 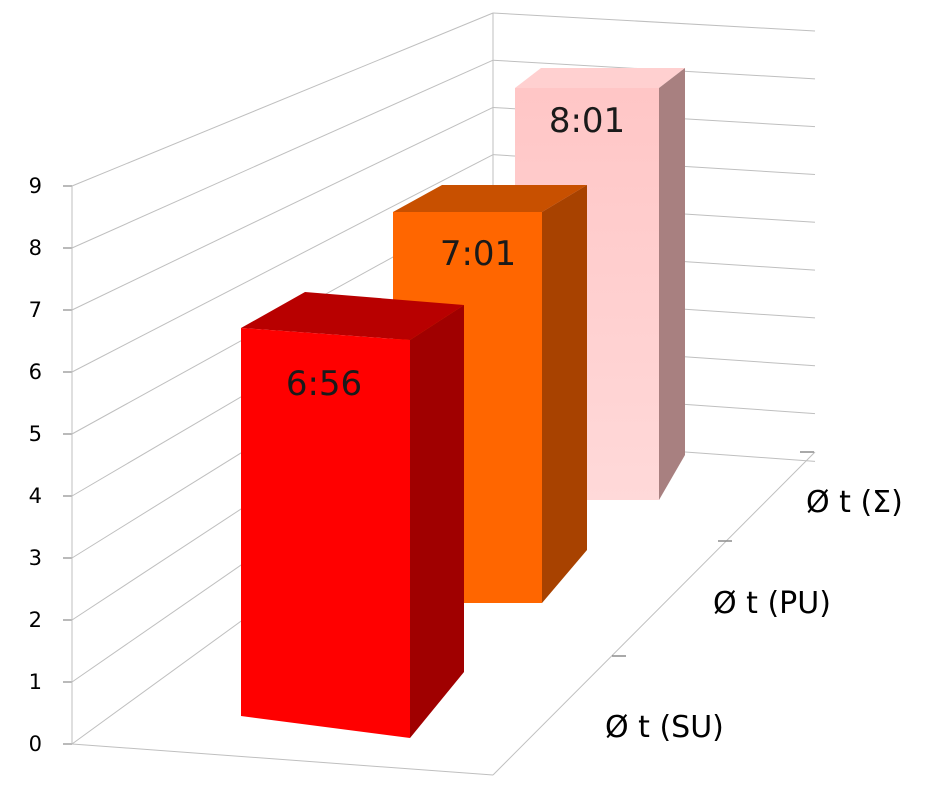 I want to click on floor-depth-axis, so click(x=654, y=613).